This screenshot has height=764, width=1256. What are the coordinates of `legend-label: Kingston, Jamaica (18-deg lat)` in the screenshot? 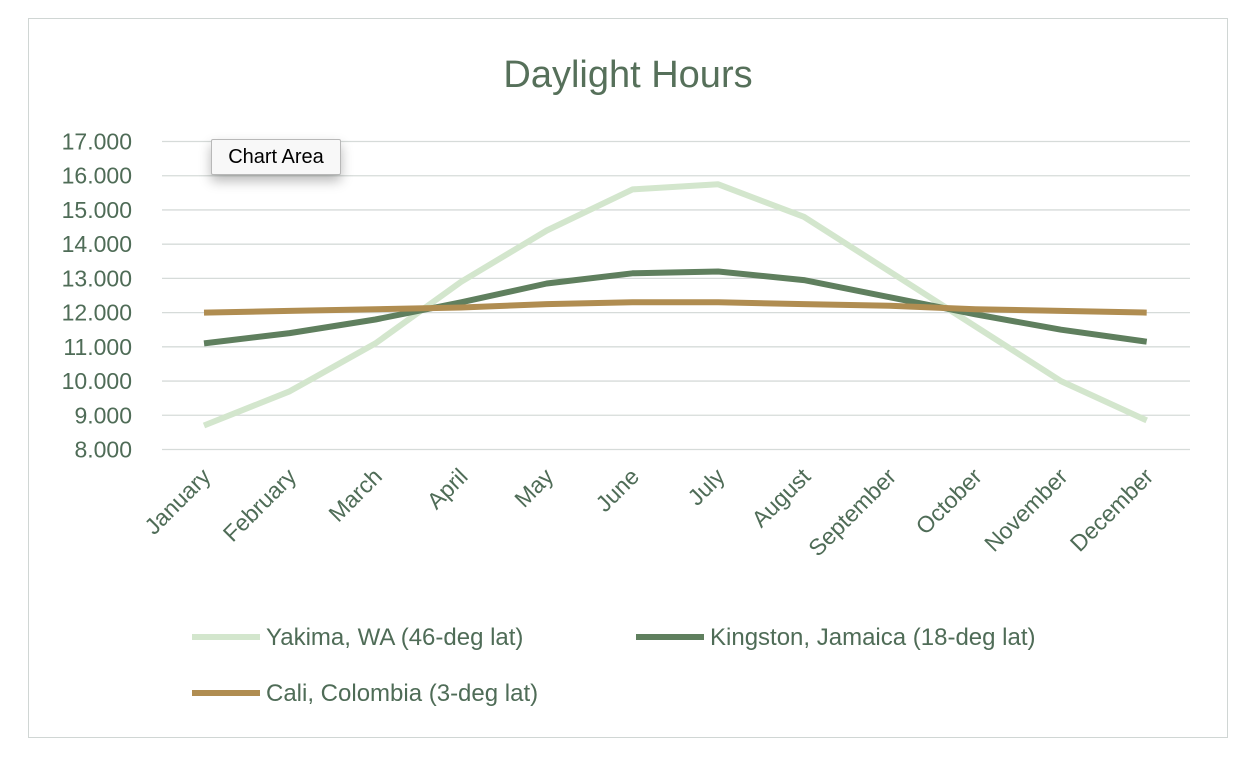 It's located at (873, 637).